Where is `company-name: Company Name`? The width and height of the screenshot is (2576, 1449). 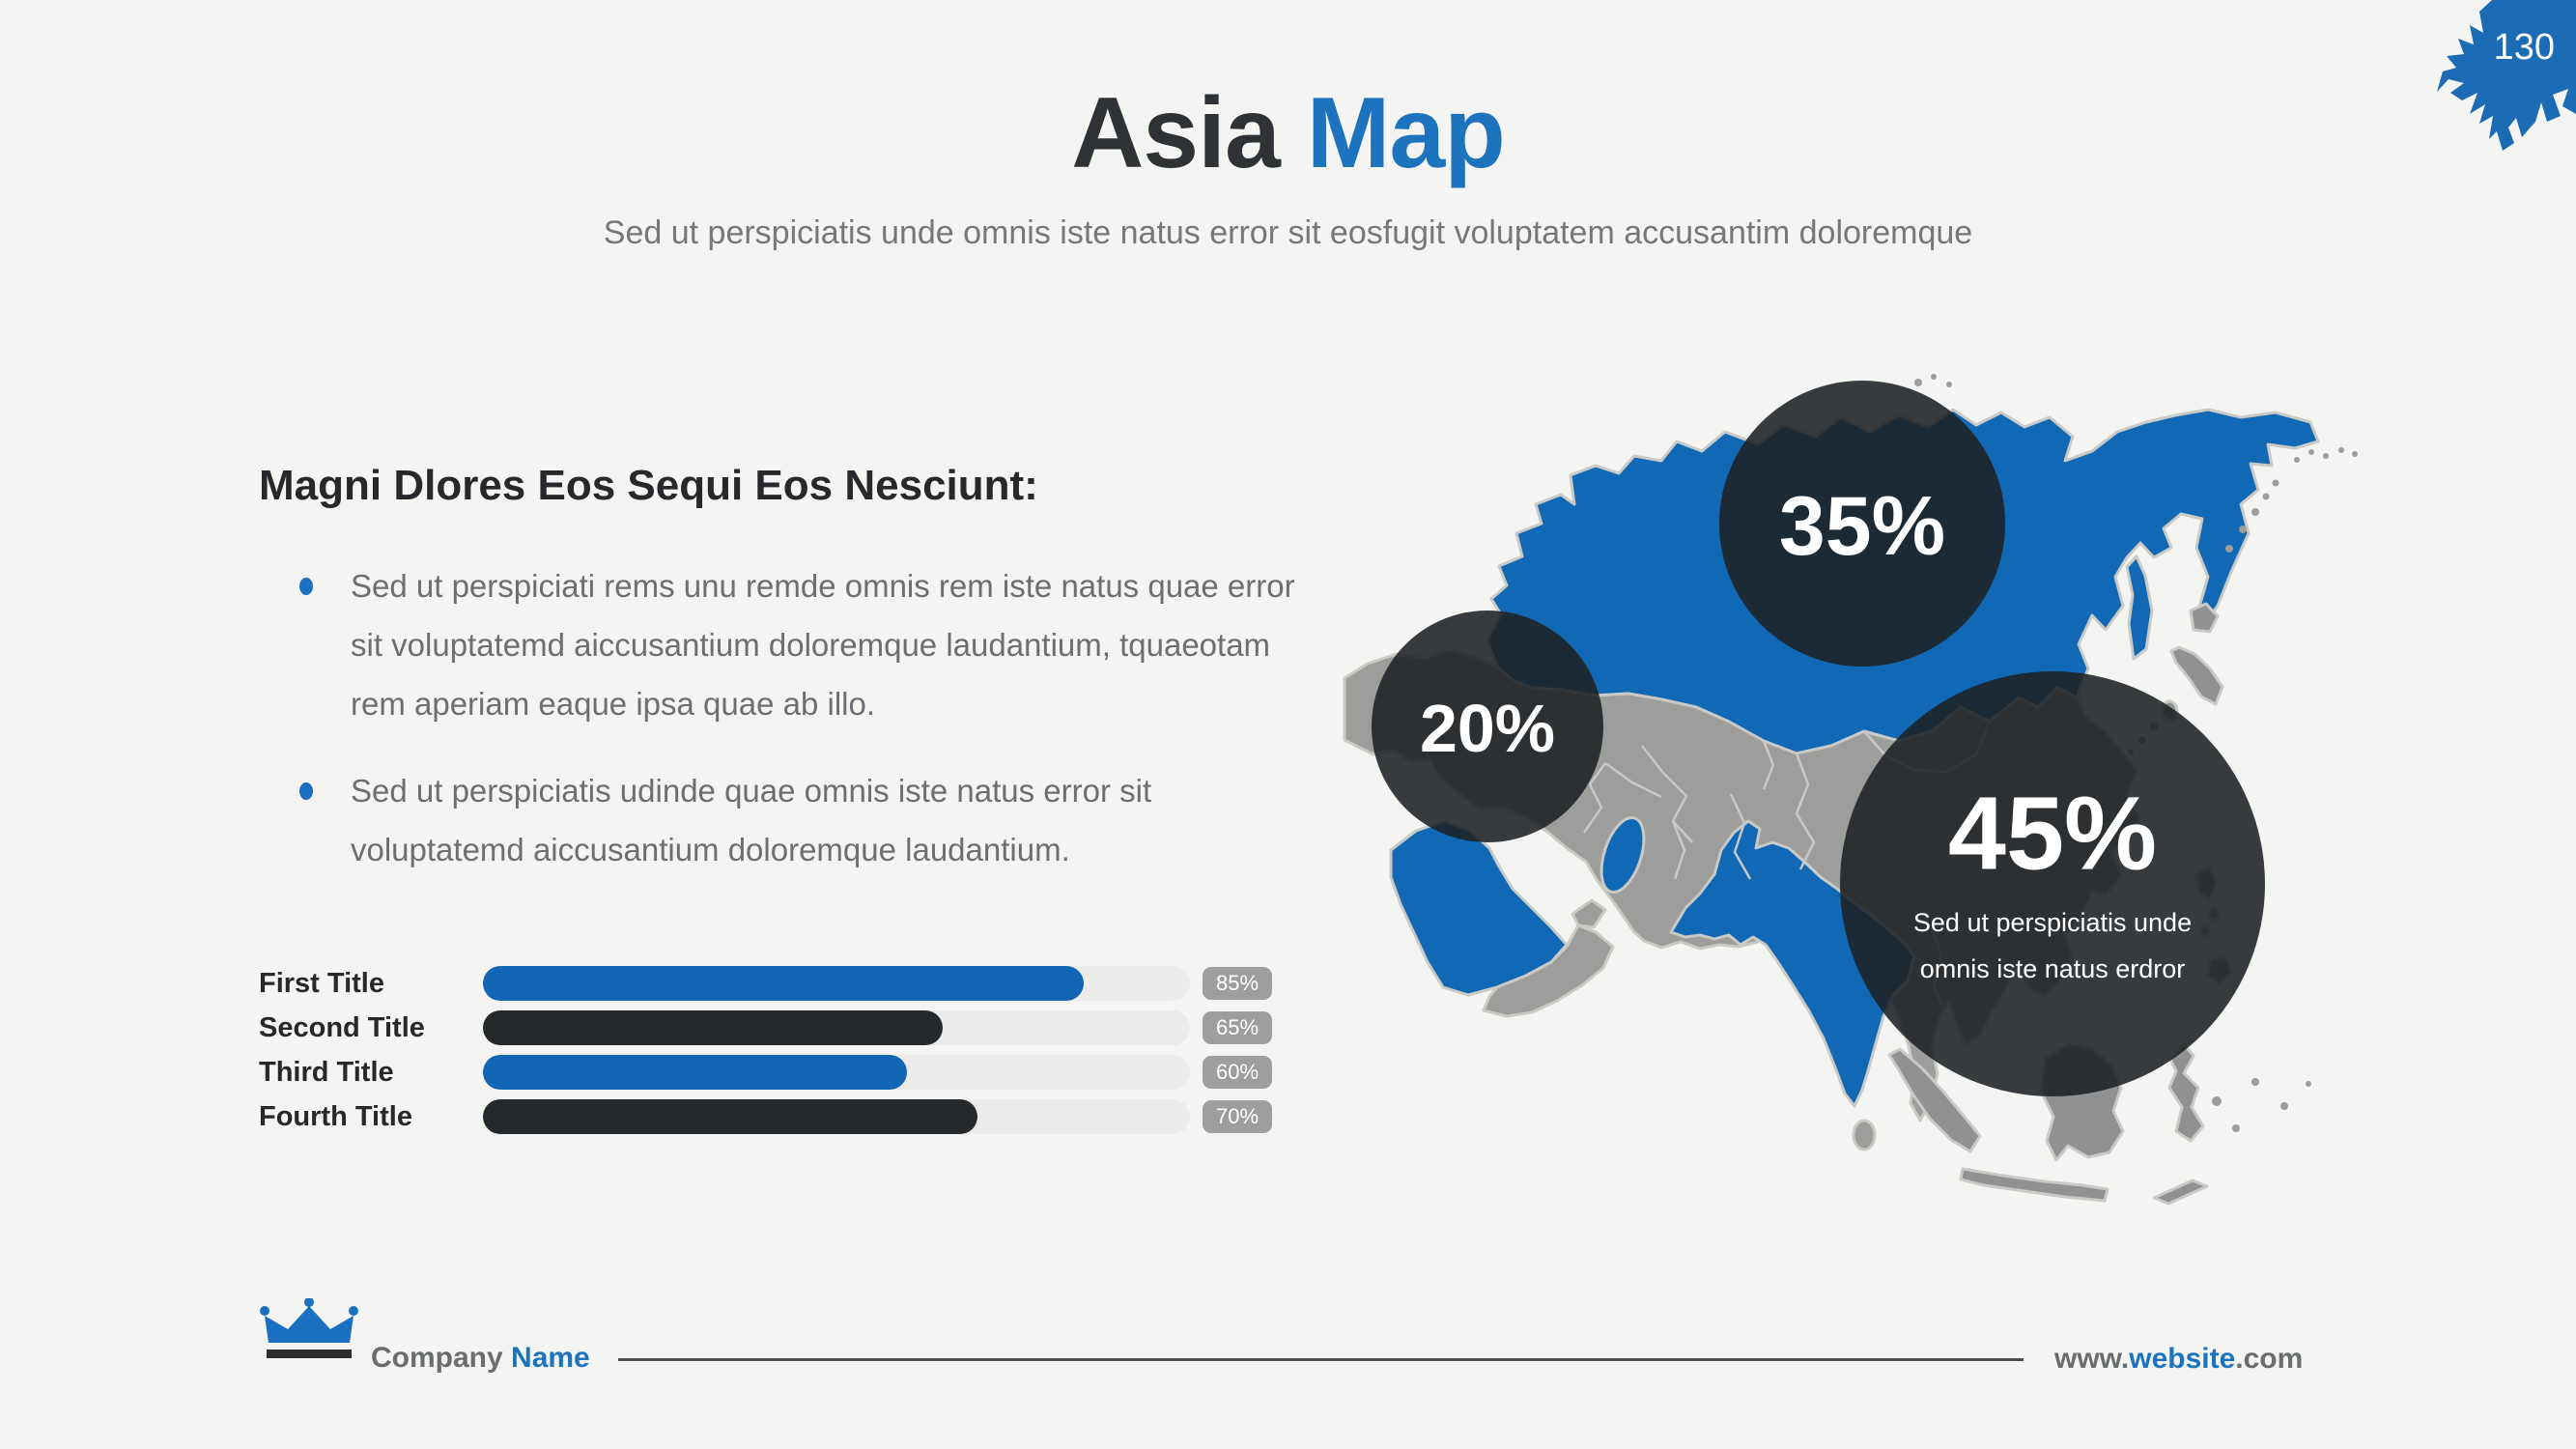
company-name: Company Name is located at coordinates (480, 1358).